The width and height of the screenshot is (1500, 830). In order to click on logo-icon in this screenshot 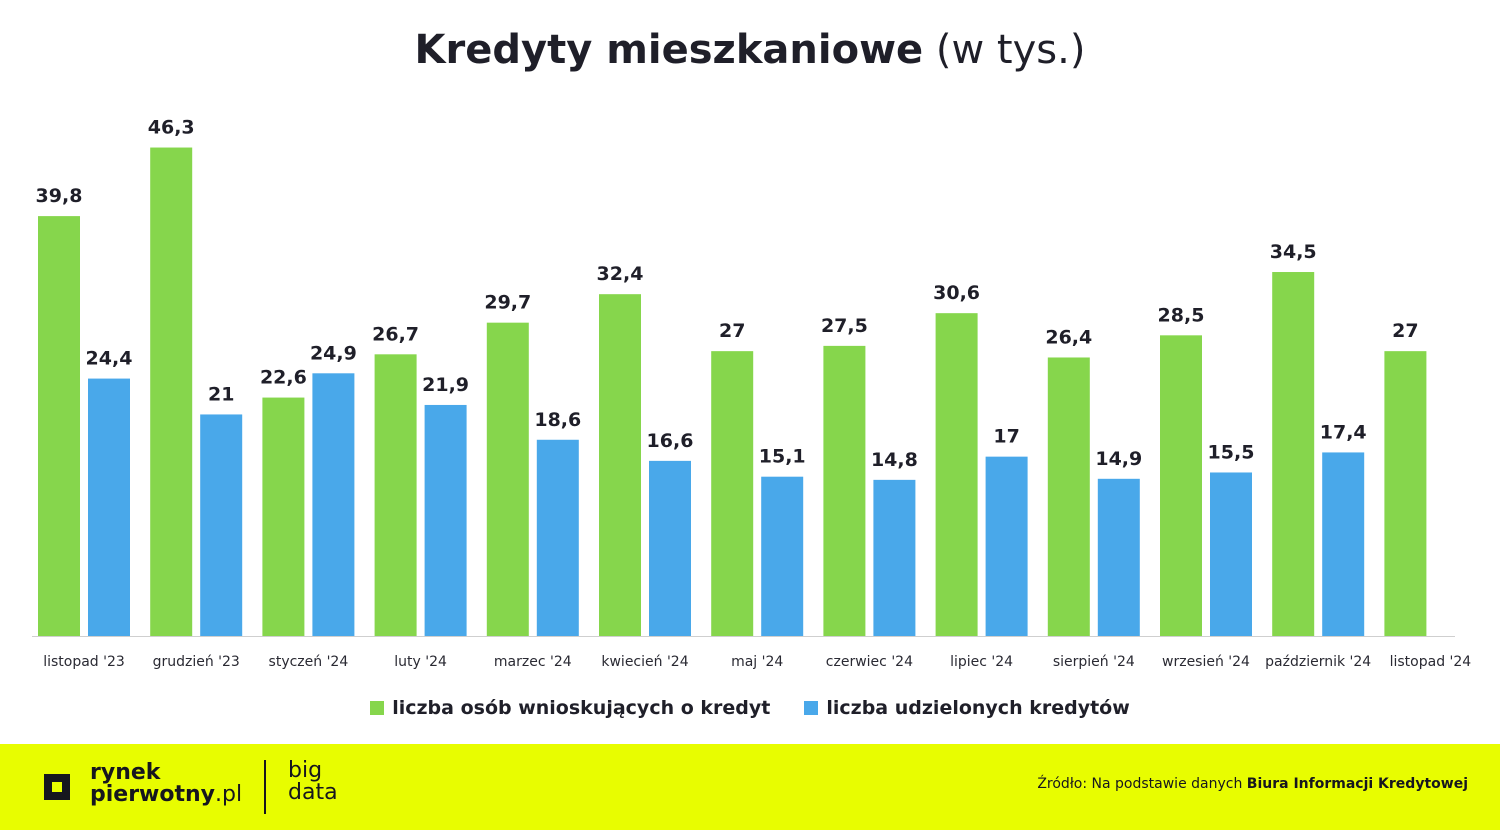, I will do `click(57, 787)`.